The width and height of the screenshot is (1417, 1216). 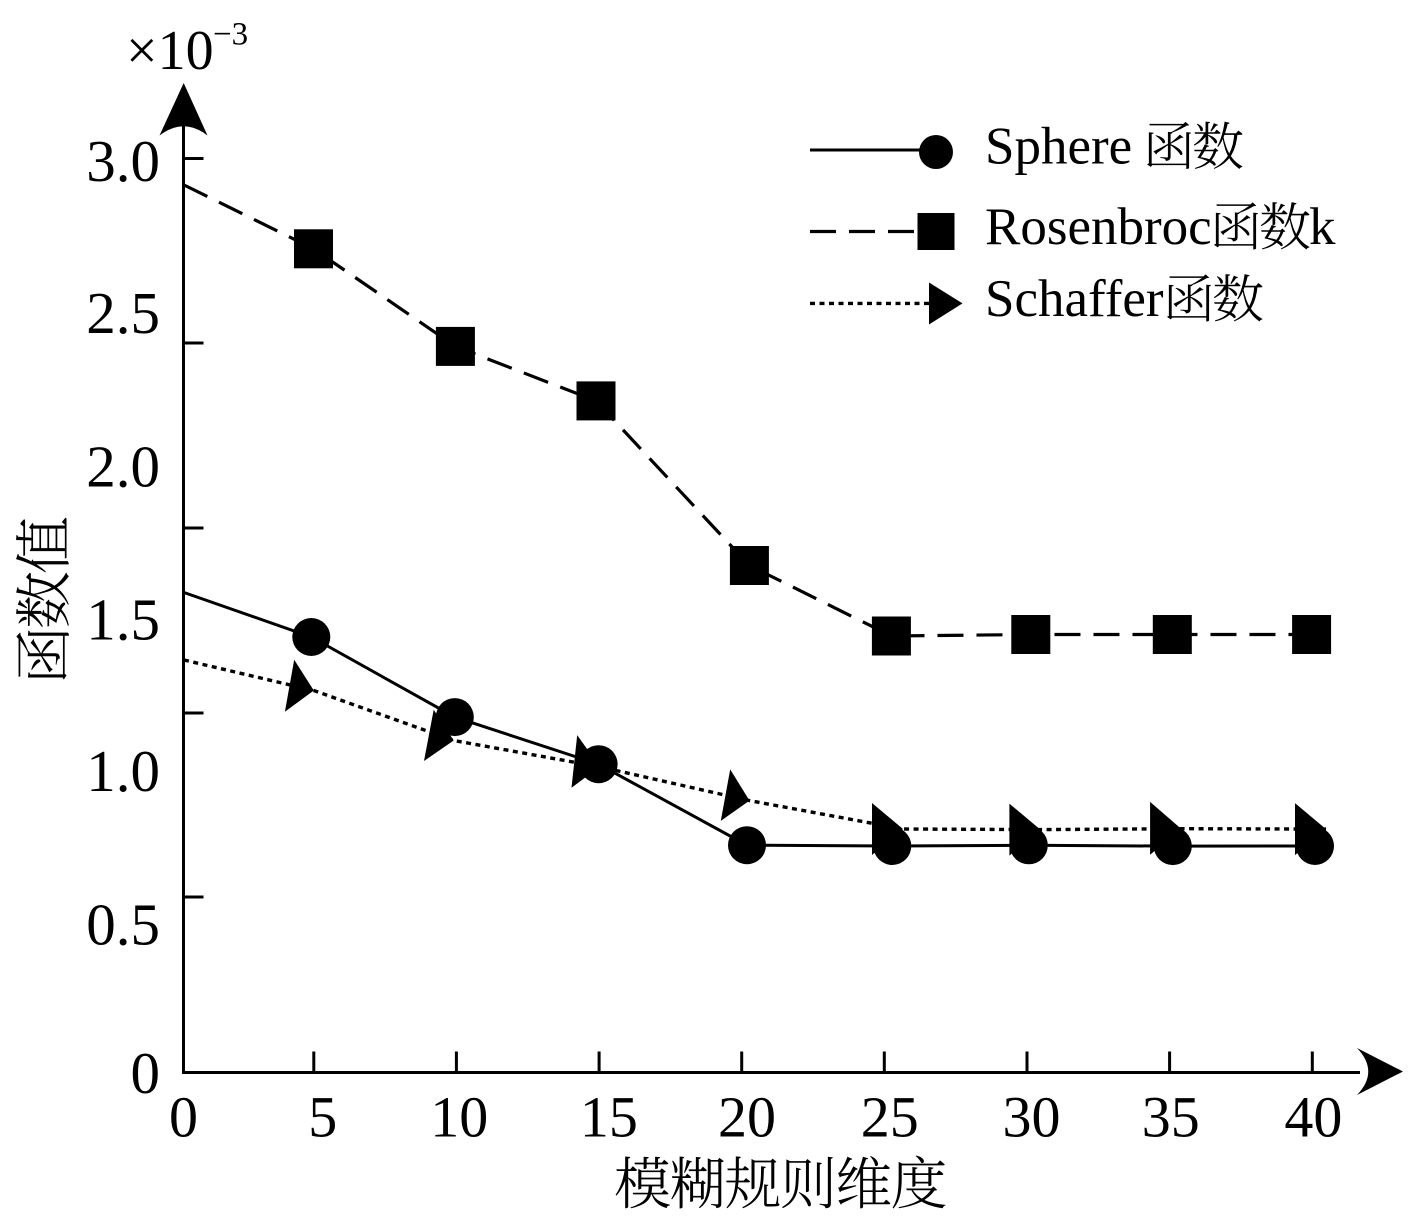 What do you see at coordinates (1313, 1117) in the screenshot?
I see `svg-text: 40` at bounding box center [1313, 1117].